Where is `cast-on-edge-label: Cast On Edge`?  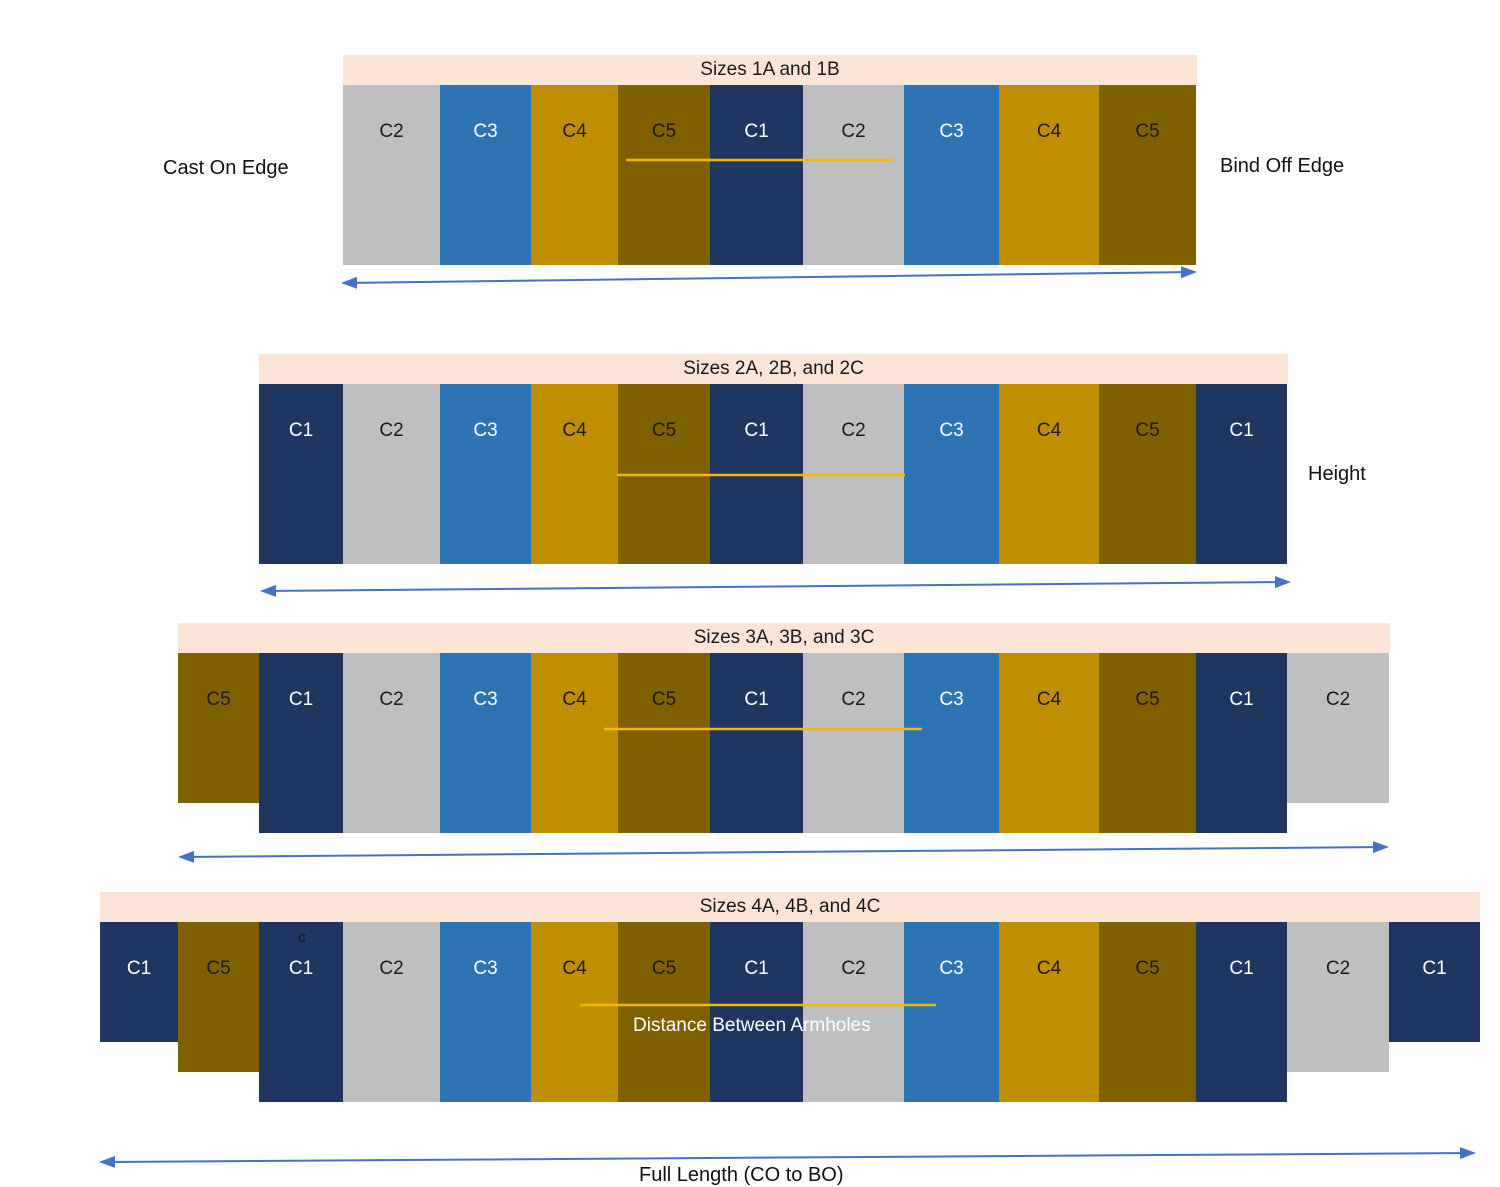
cast-on-edge-label: Cast On Edge is located at coordinates (226, 168).